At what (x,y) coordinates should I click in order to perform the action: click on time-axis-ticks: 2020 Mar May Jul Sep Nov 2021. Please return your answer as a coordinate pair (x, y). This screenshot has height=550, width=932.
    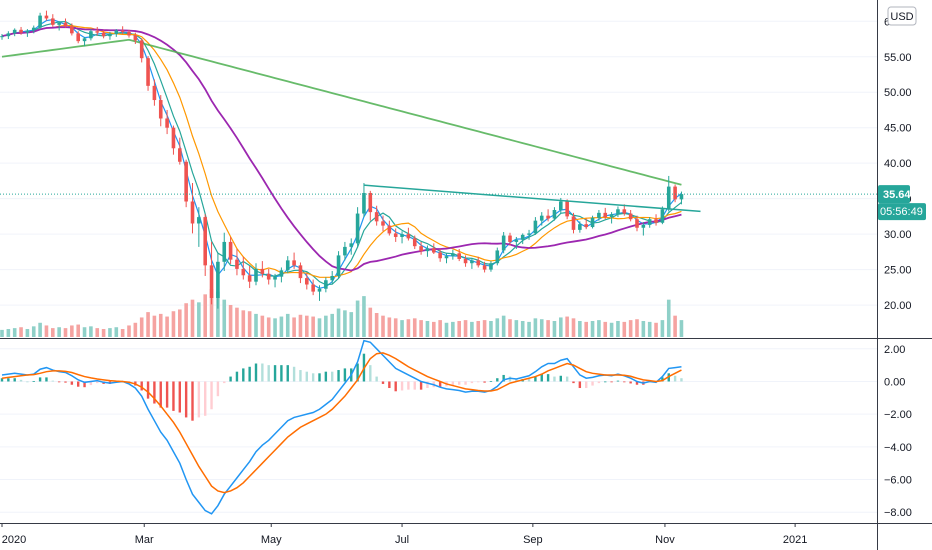
    Looking at the image, I should click on (404, 534).